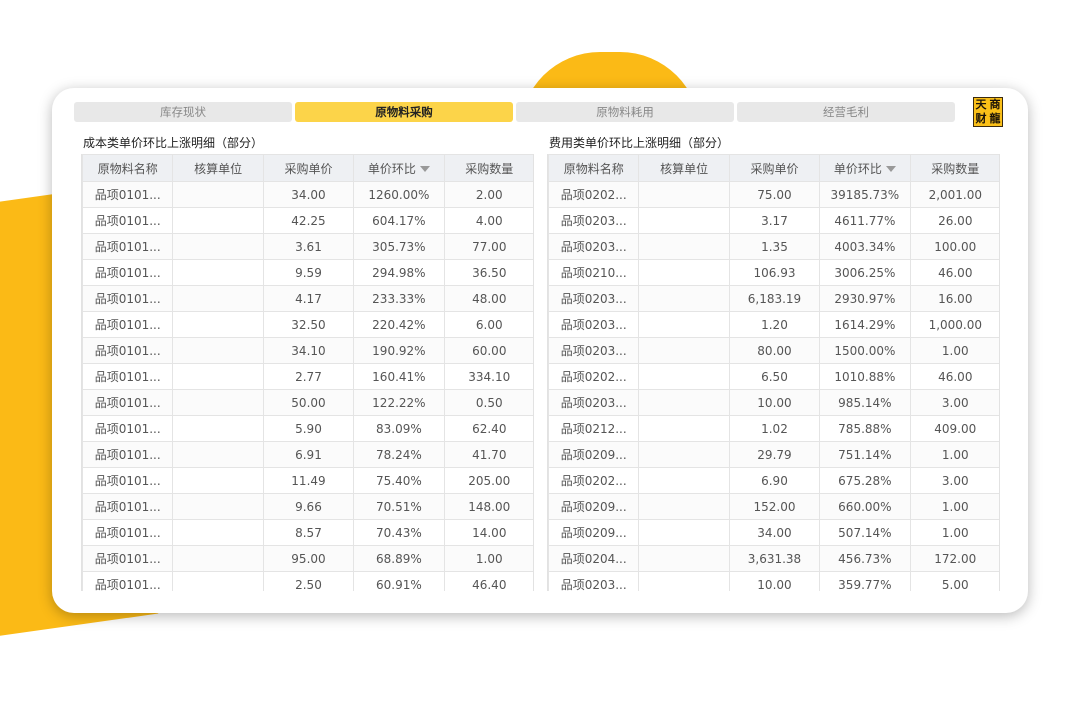  Describe the element at coordinates (307, 558) in the screenshot. I see `table-row: 品项0101... 95.00 68.89% 1.00` at that location.